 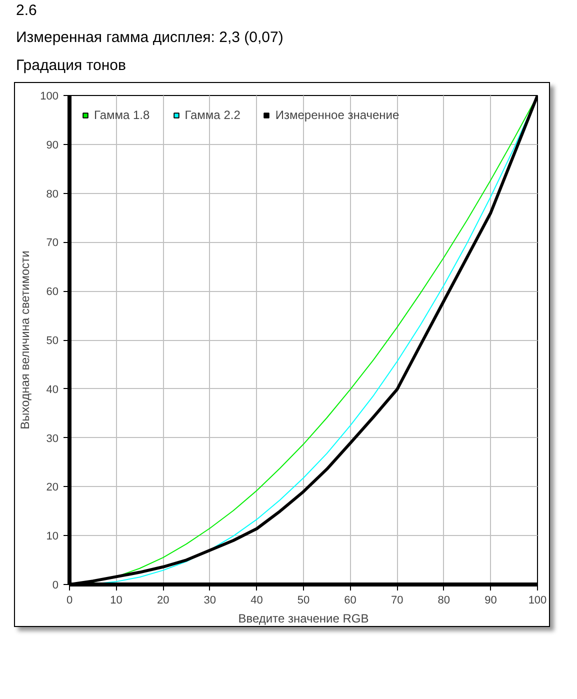 What do you see at coordinates (69, 600) in the screenshot?
I see `x-tick-label: 0` at bounding box center [69, 600].